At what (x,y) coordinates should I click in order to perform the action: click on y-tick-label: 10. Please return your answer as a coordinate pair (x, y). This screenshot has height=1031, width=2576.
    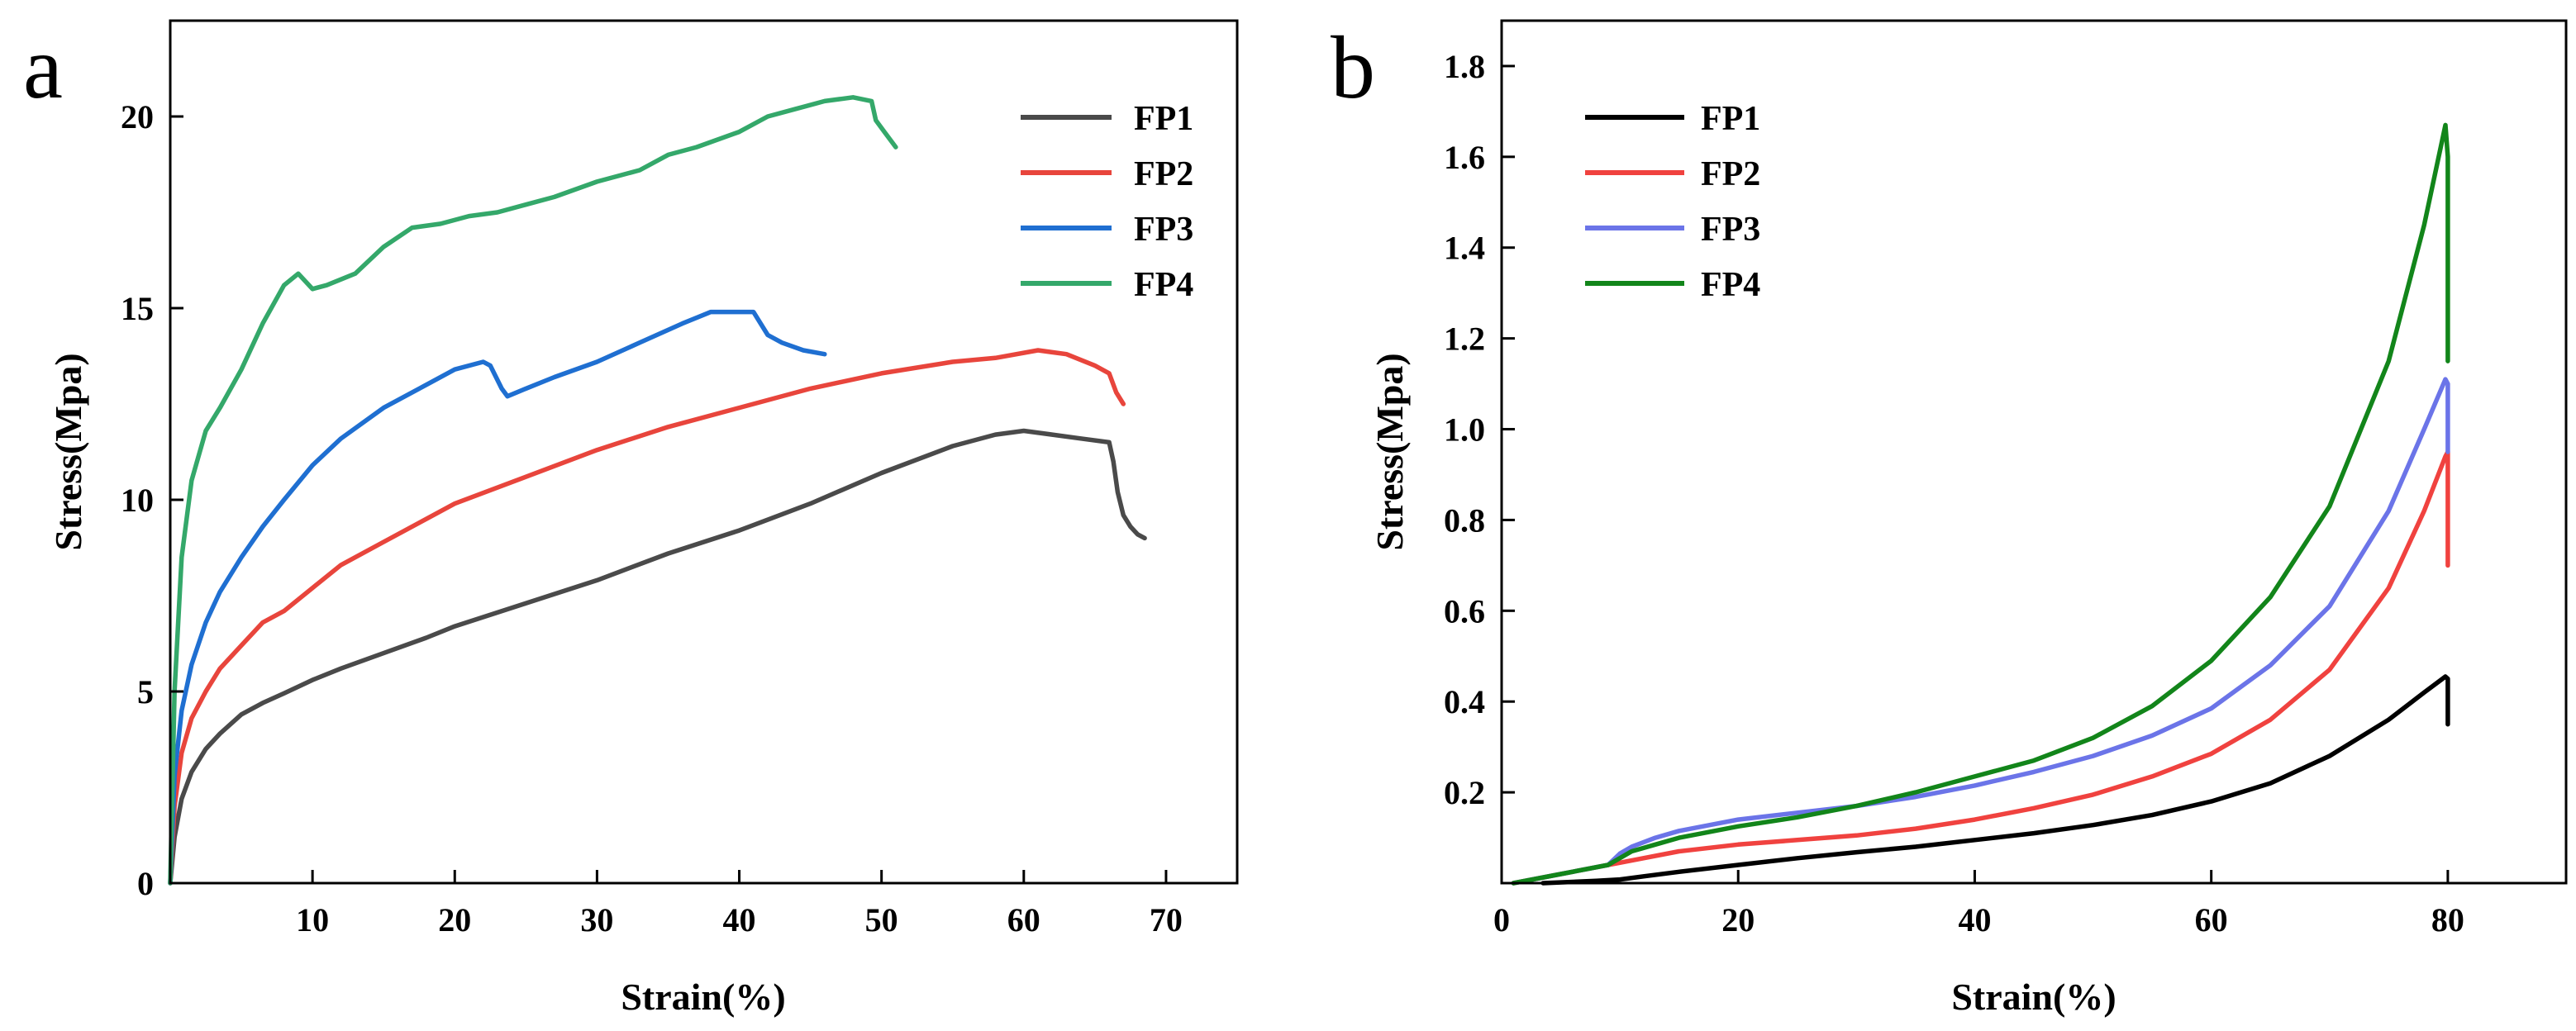
    Looking at the image, I should click on (137, 500).